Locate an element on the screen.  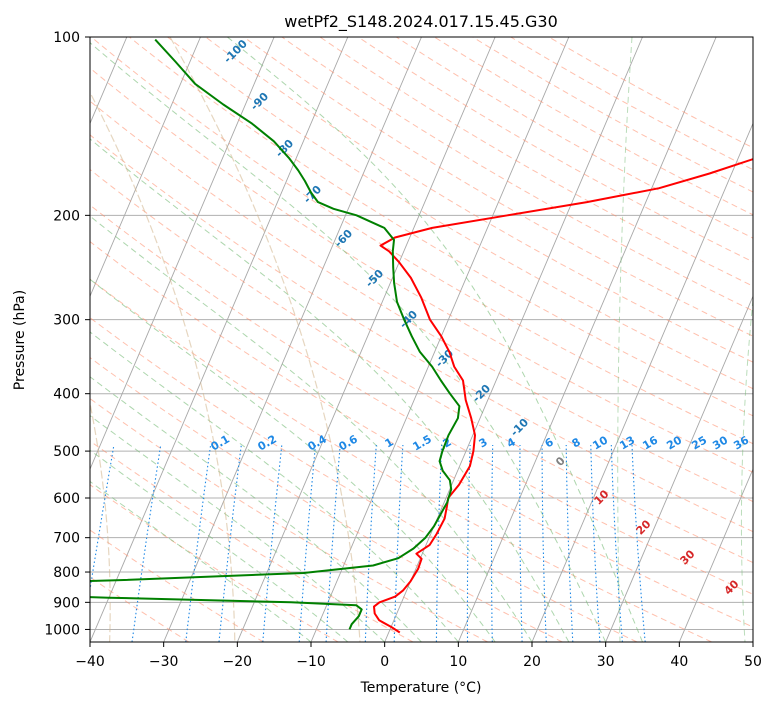
wet-bulb-label: -30 is located at coordinates (444, 358).